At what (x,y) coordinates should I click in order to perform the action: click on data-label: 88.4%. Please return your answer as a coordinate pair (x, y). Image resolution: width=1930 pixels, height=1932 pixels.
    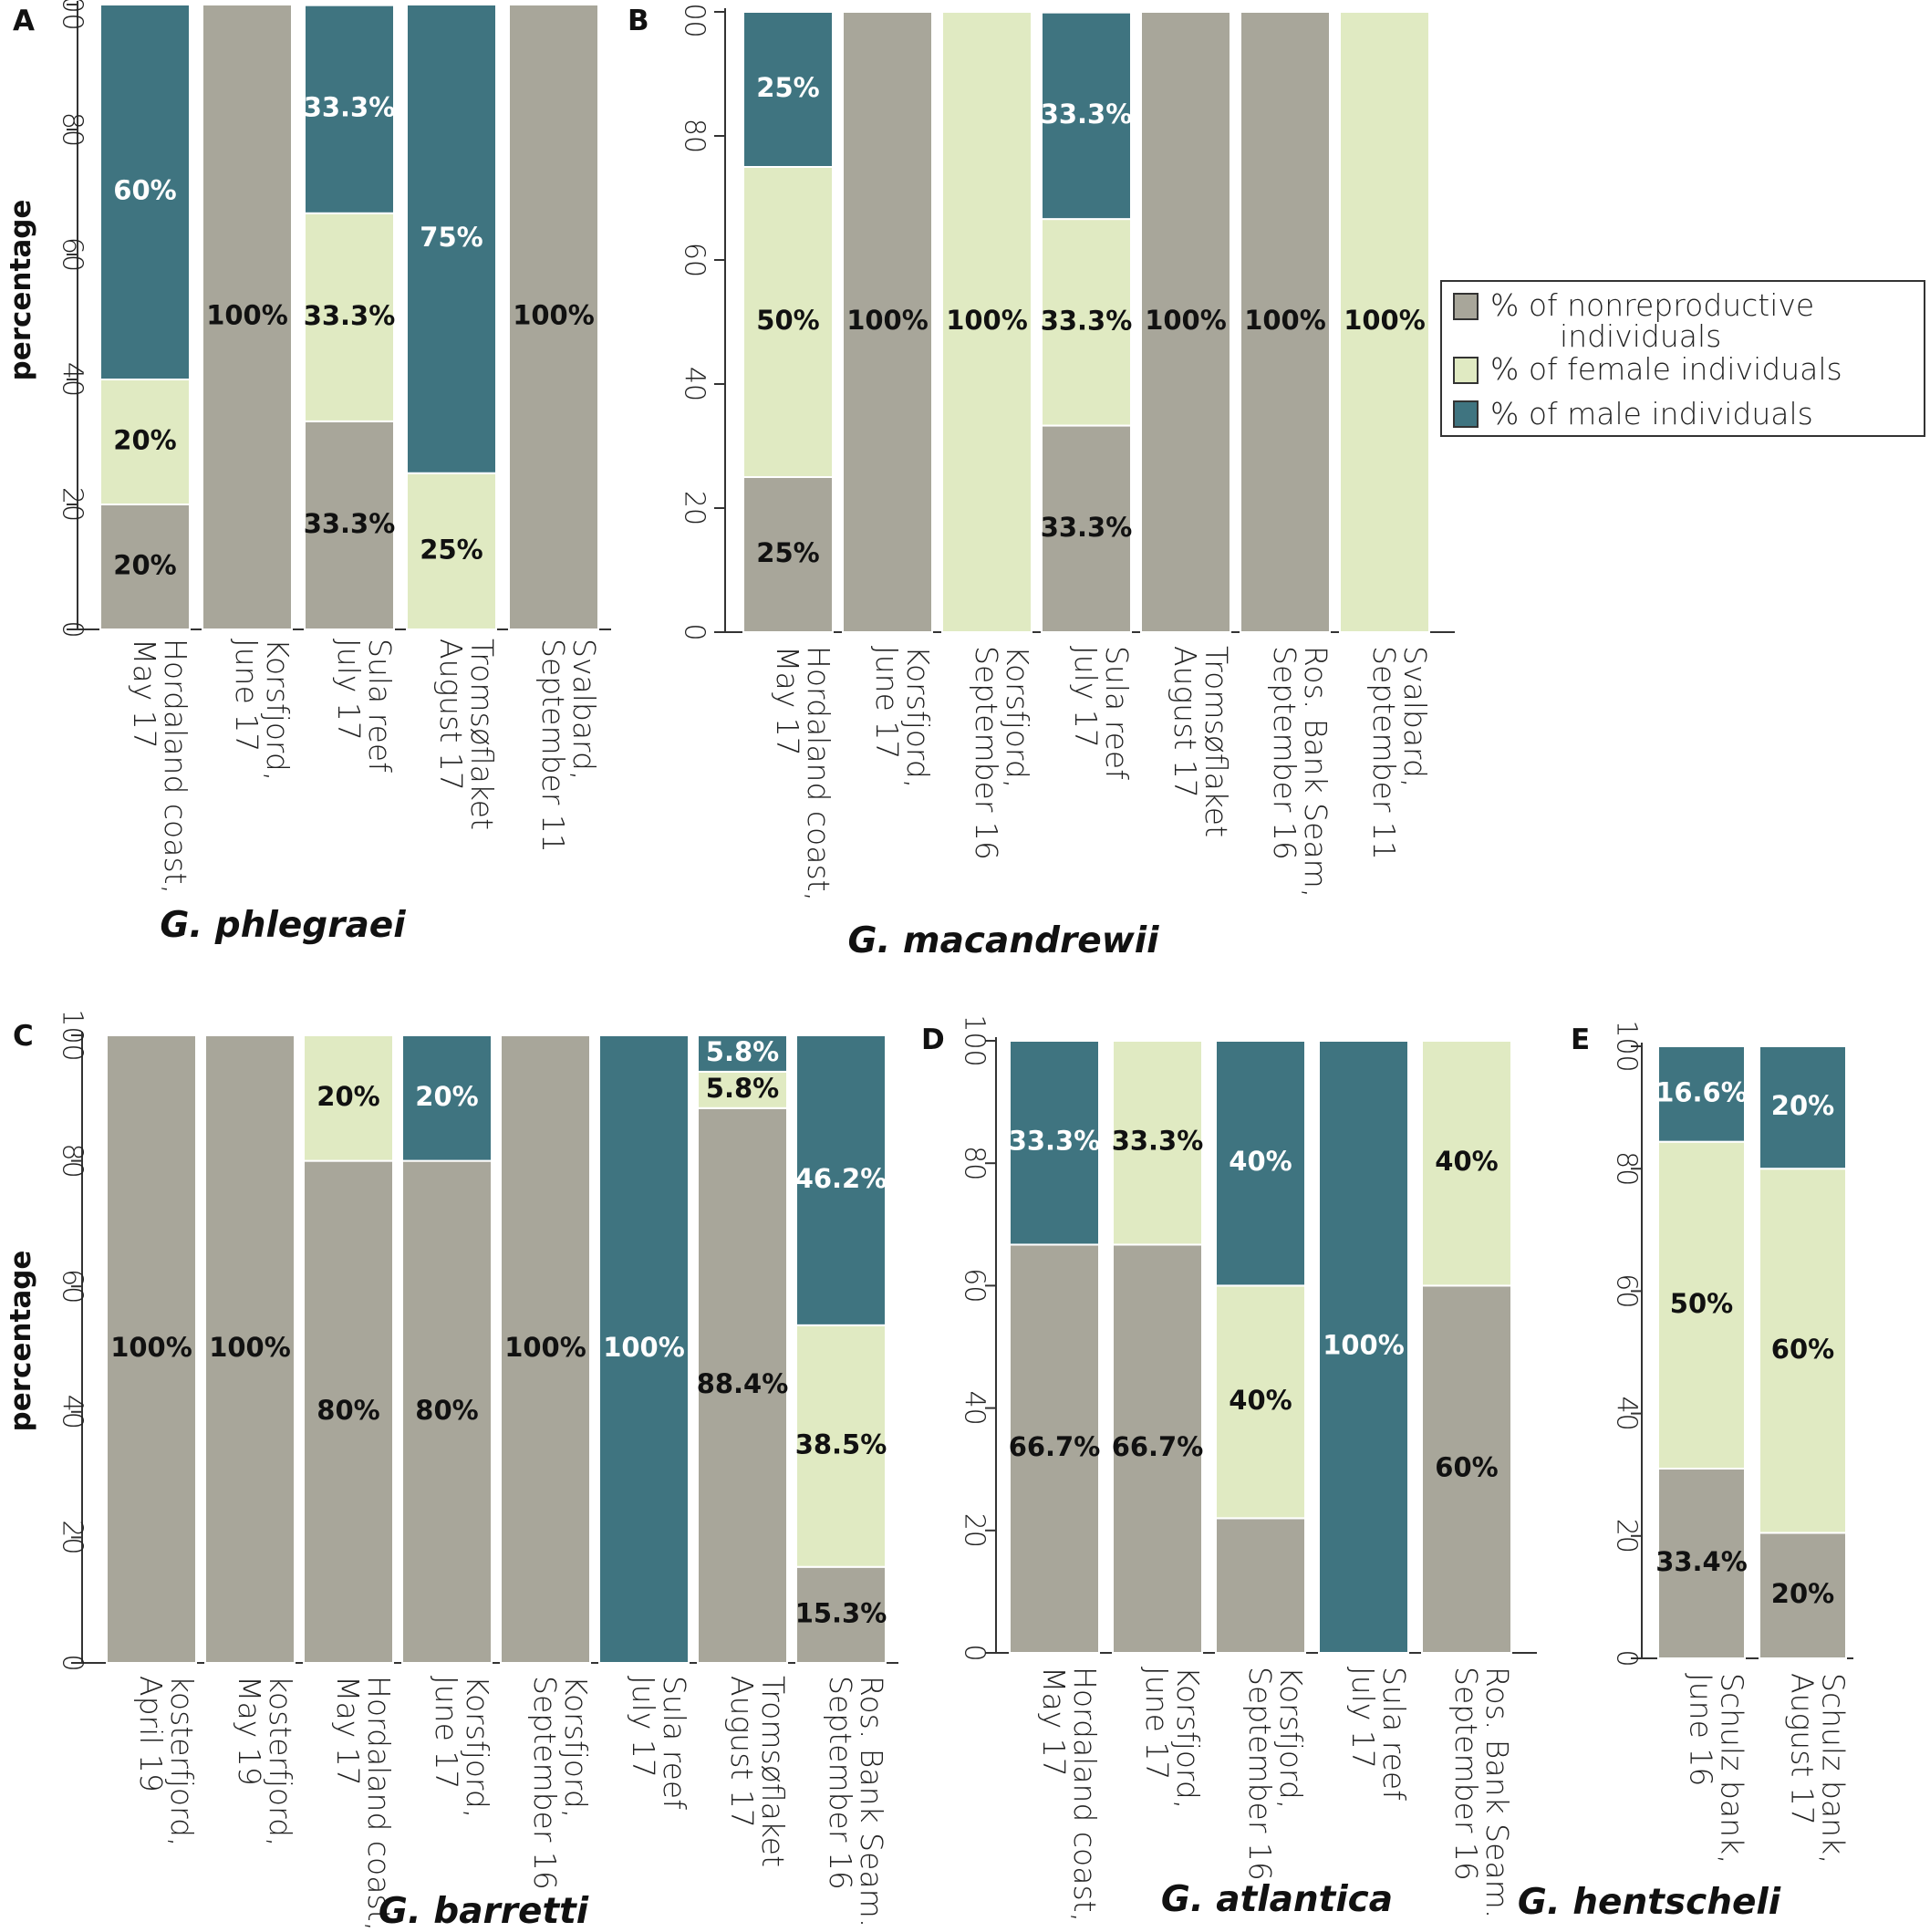
    Looking at the image, I should click on (743, 1383).